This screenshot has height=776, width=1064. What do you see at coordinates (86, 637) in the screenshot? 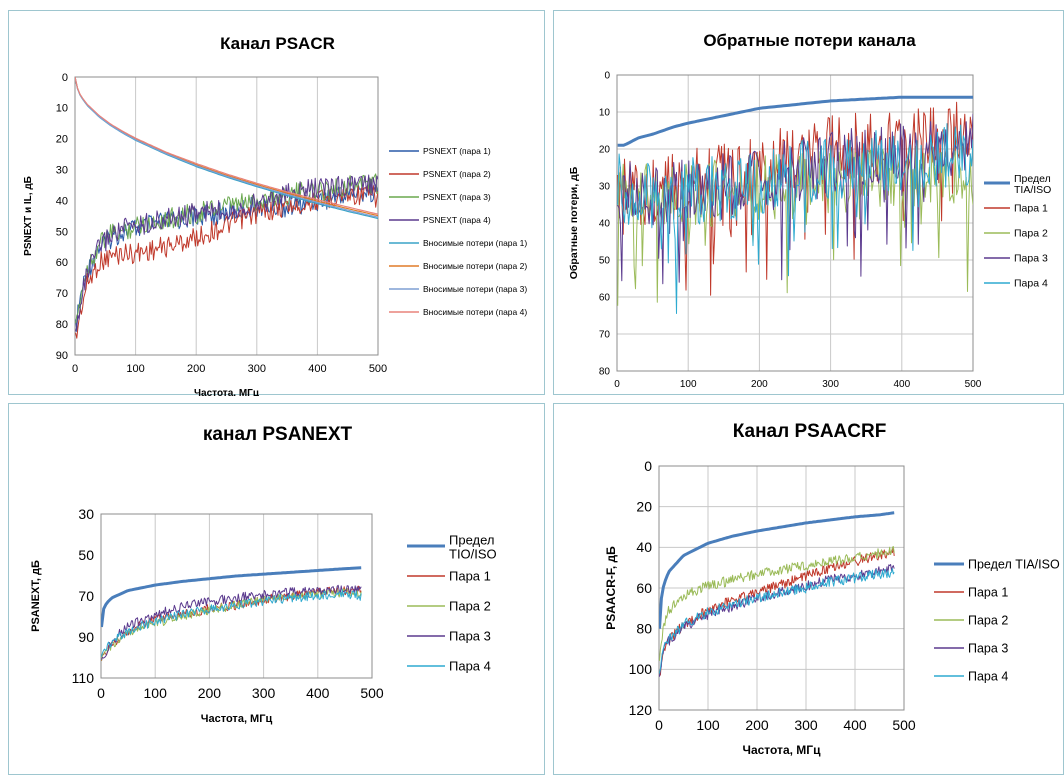
I see `y-tick-label: 90` at bounding box center [86, 637].